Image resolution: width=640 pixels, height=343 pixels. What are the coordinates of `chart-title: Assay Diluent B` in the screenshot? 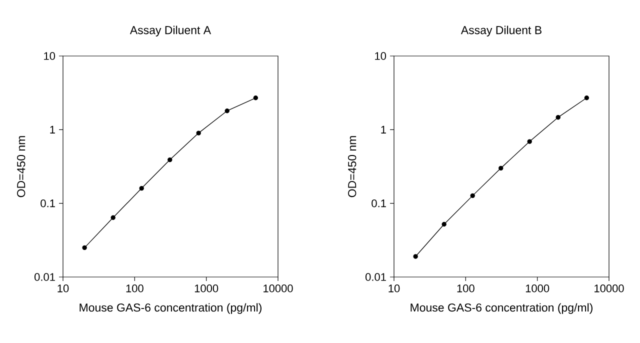 It's located at (501, 31).